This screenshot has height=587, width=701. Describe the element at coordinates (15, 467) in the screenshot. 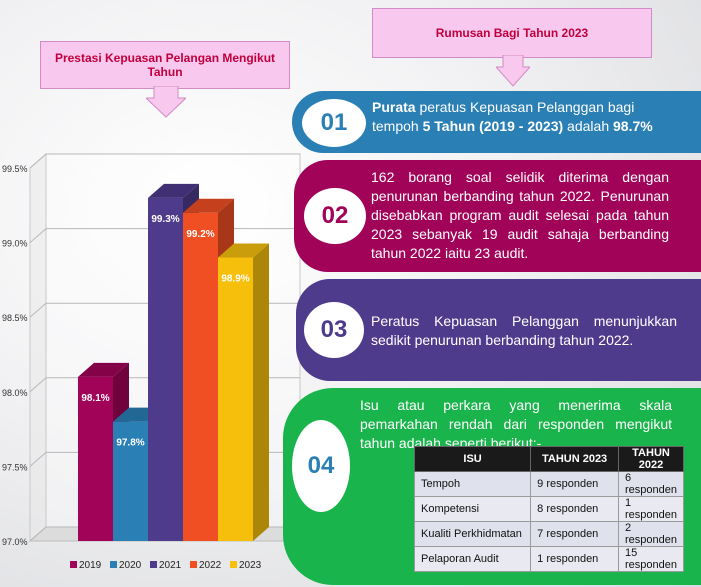

I see `y-tick-label: 97.5%` at that location.